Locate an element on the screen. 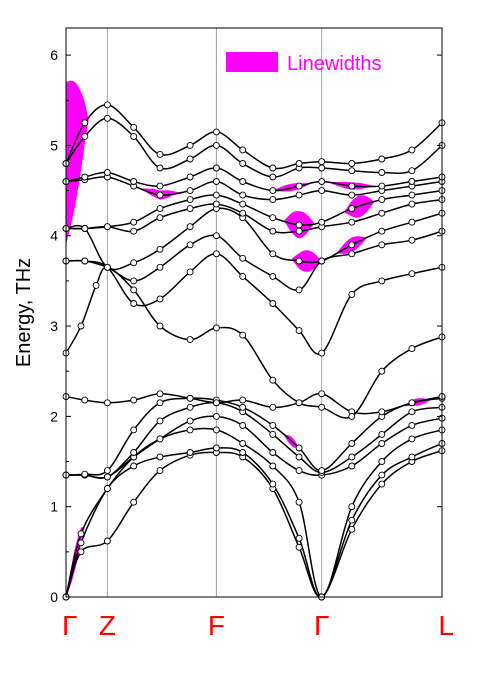 The height and width of the screenshot is (676, 485). kpoint-label-3: Γ is located at coordinates (321, 625).